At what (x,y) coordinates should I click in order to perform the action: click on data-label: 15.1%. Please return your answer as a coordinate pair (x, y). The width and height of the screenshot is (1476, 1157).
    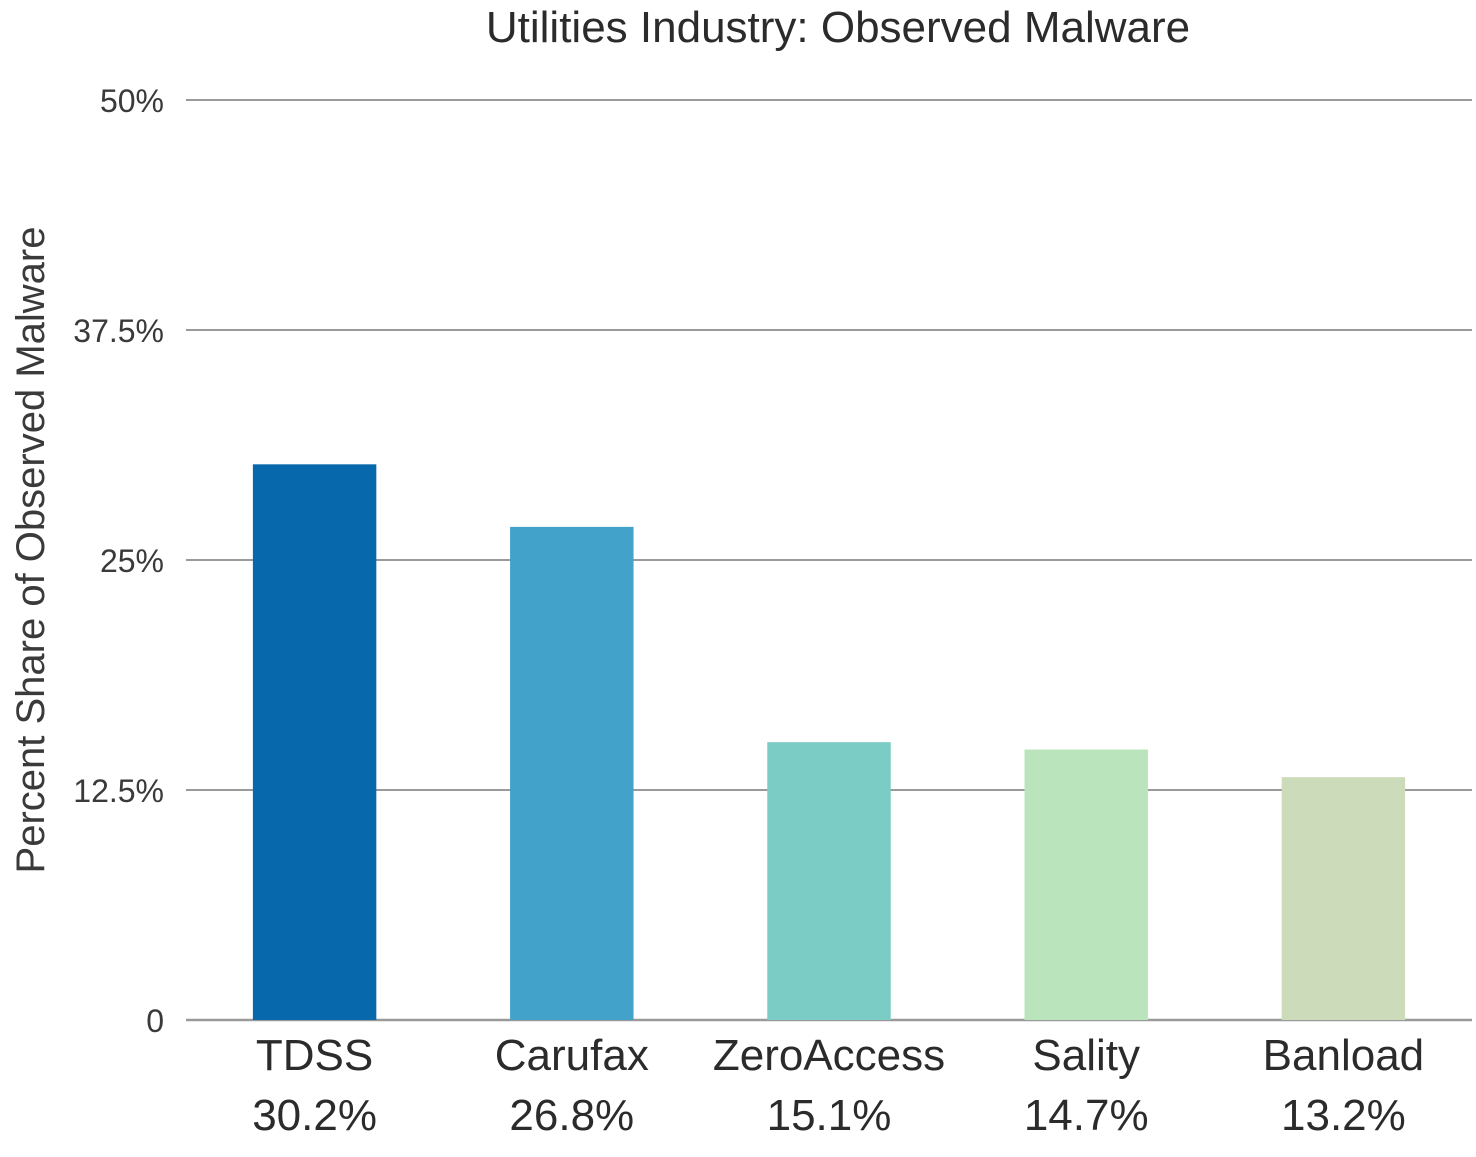
    Looking at the image, I should click on (829, 1115).